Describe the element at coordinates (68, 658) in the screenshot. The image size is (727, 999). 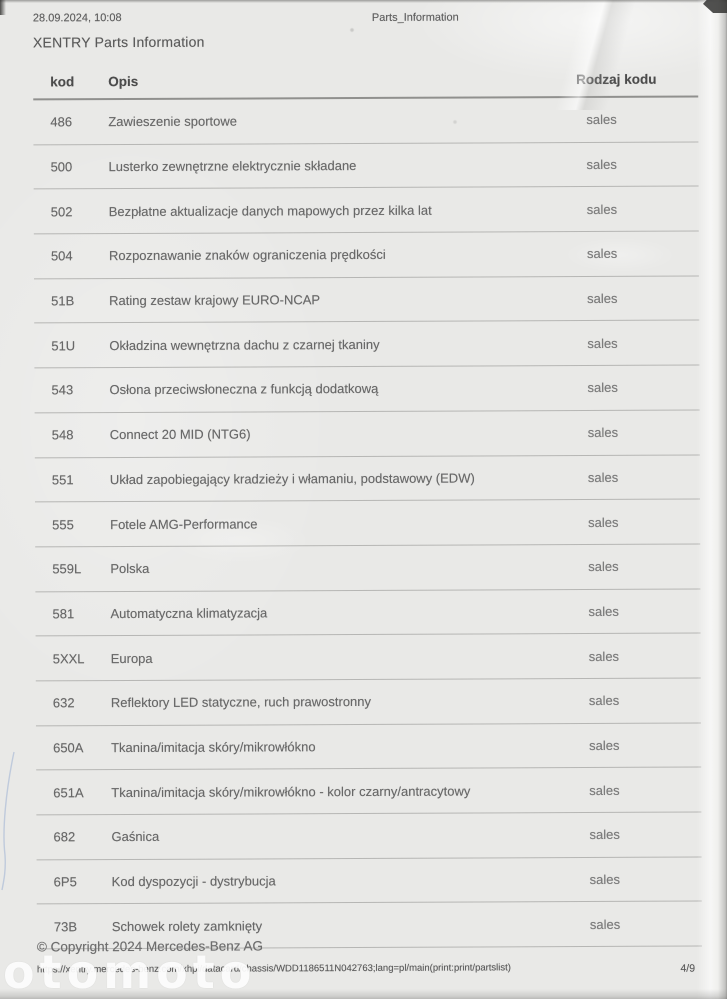
I see `row-code: 5XXL` at that location.